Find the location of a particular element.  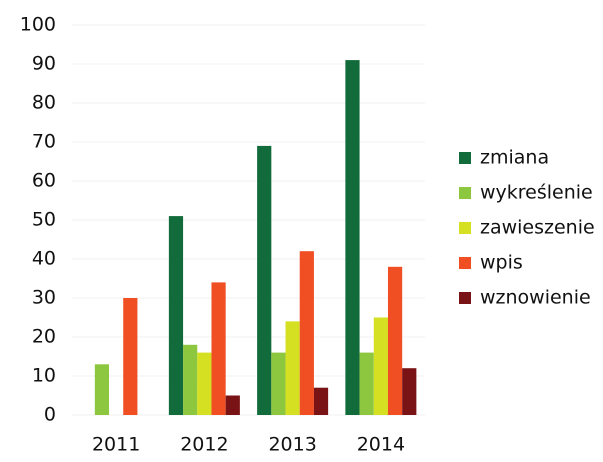

y-tick-label: 60 is located at coordinates (44, 181).